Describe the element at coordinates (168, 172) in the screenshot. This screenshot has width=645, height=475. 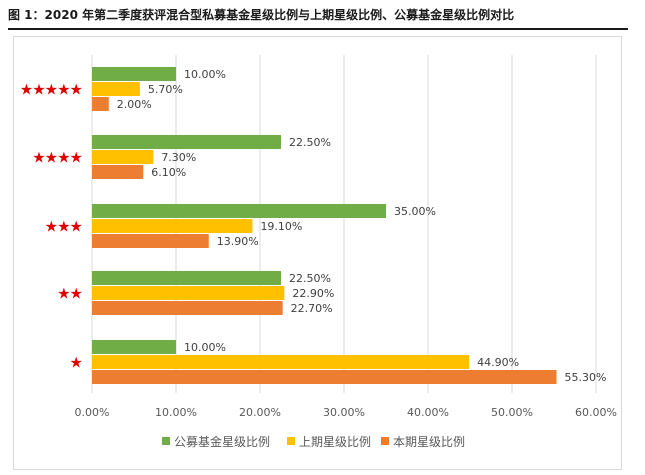
I see `data-label: 6.10%` at that location.